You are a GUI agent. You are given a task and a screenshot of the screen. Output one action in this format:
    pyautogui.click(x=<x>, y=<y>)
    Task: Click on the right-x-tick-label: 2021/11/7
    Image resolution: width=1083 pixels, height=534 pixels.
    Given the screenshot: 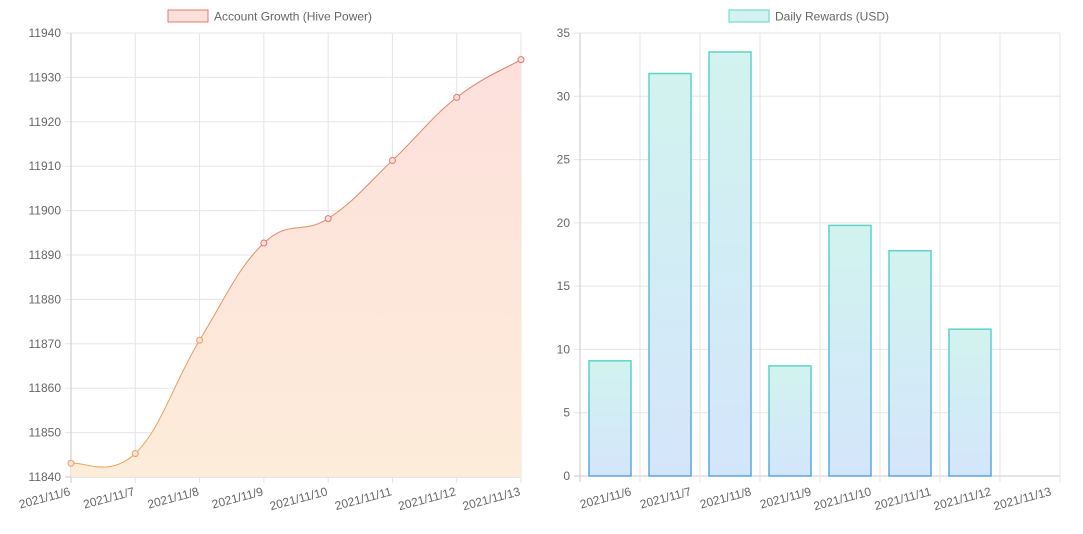 What is the action you would take?
    pyautogui.click(x=665, y=497)
    